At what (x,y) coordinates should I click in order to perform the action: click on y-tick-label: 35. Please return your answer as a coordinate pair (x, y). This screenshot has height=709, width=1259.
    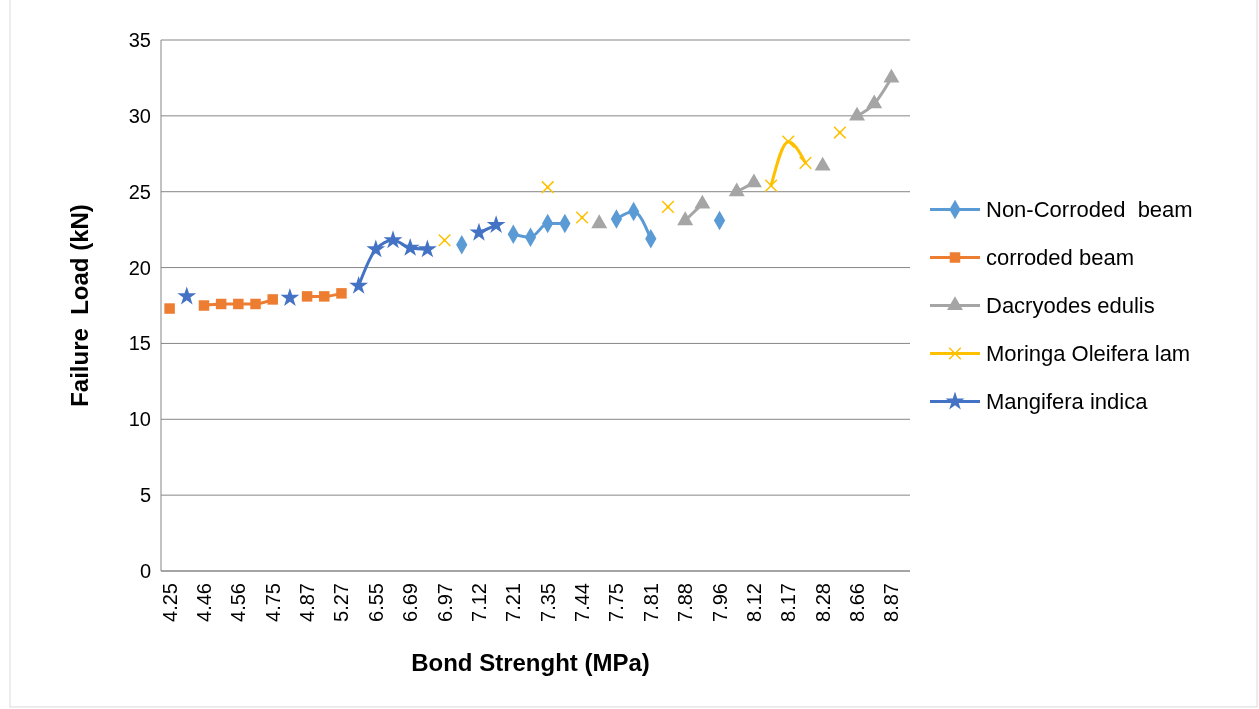
    Looking at the image, I should click on (139, 40).